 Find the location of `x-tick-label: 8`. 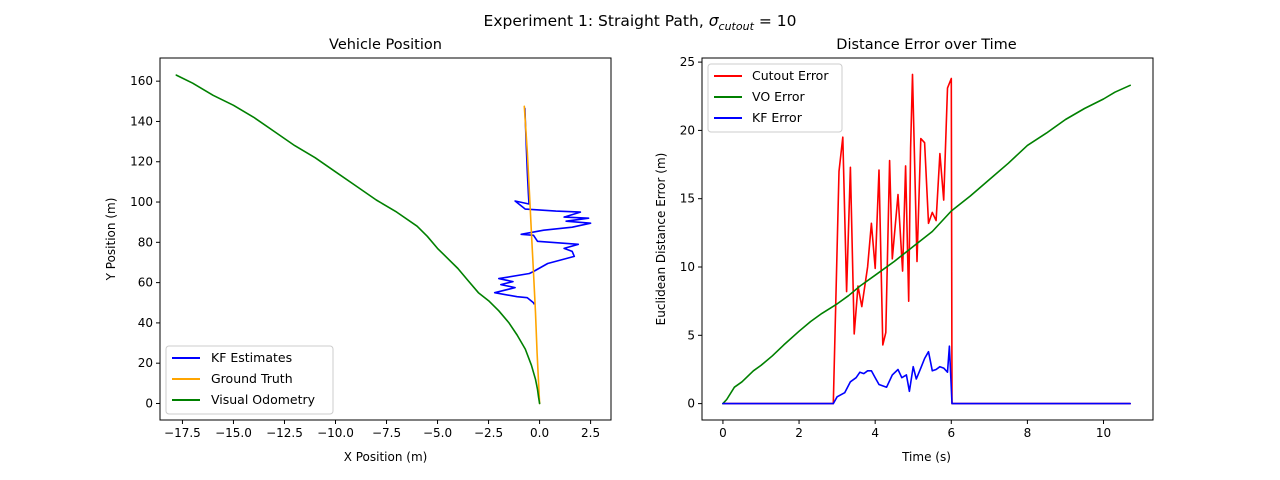

x-tick-label: 8 is located at coordinates (1028, 433).